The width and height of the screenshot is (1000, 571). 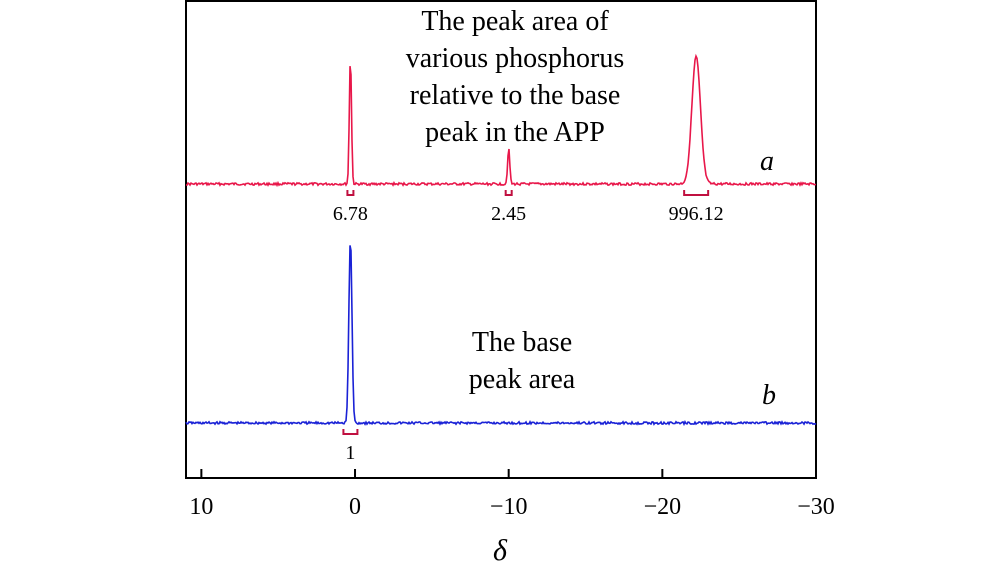 I want to click on peak-area-label-b-1: 1, so click(x=350, y=453).